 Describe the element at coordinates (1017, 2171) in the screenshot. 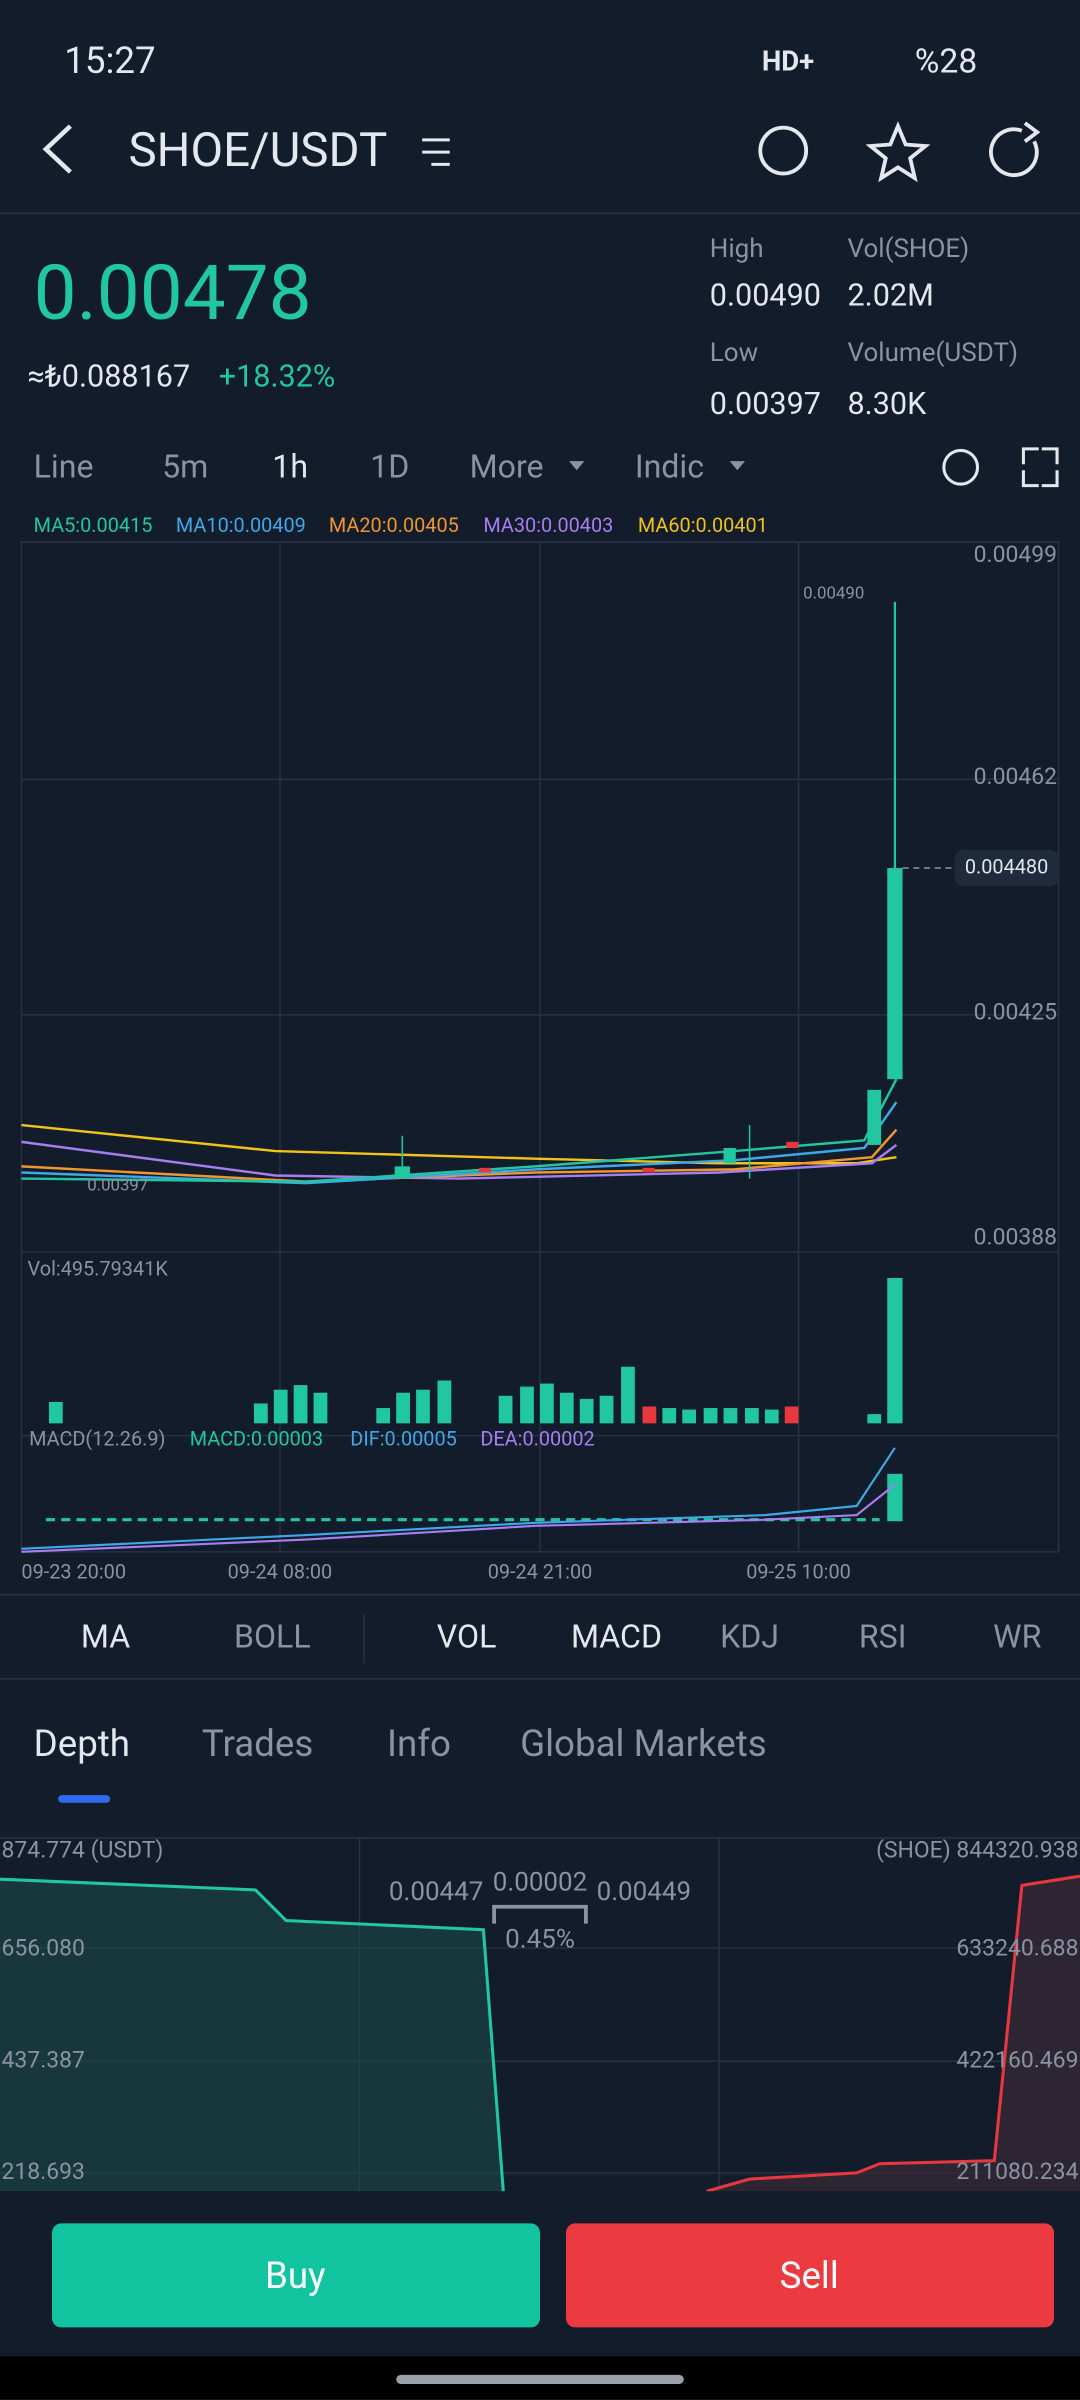

I see `depth-right-label: 211080.234` at that location.